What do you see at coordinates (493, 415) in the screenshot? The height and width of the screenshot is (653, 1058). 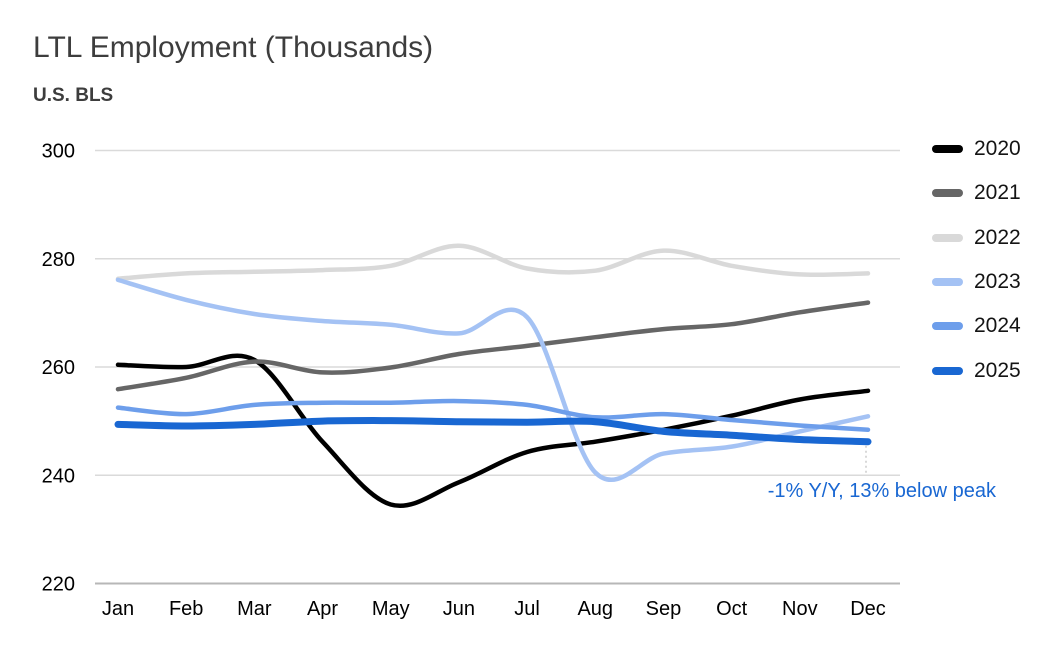 I see `series-line-2024` at bounding box center [493, 415].